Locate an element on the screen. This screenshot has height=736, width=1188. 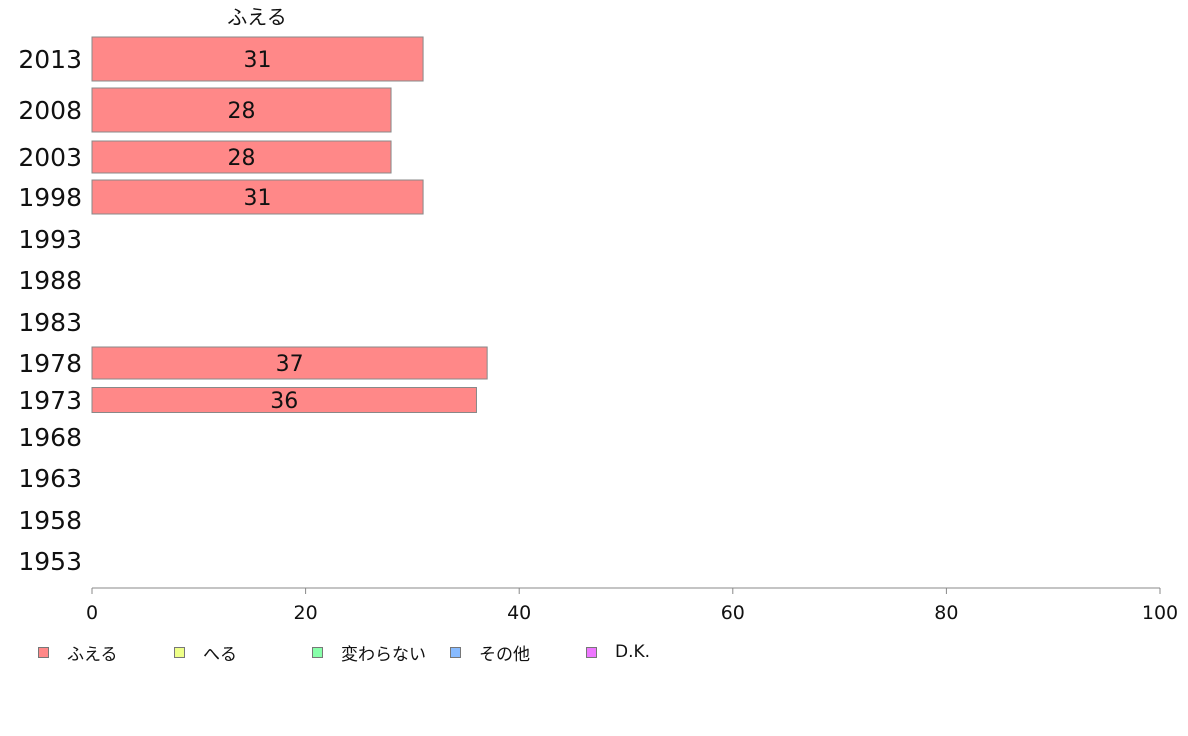
legend-item: ふえる is located at coordinates (78, 652).